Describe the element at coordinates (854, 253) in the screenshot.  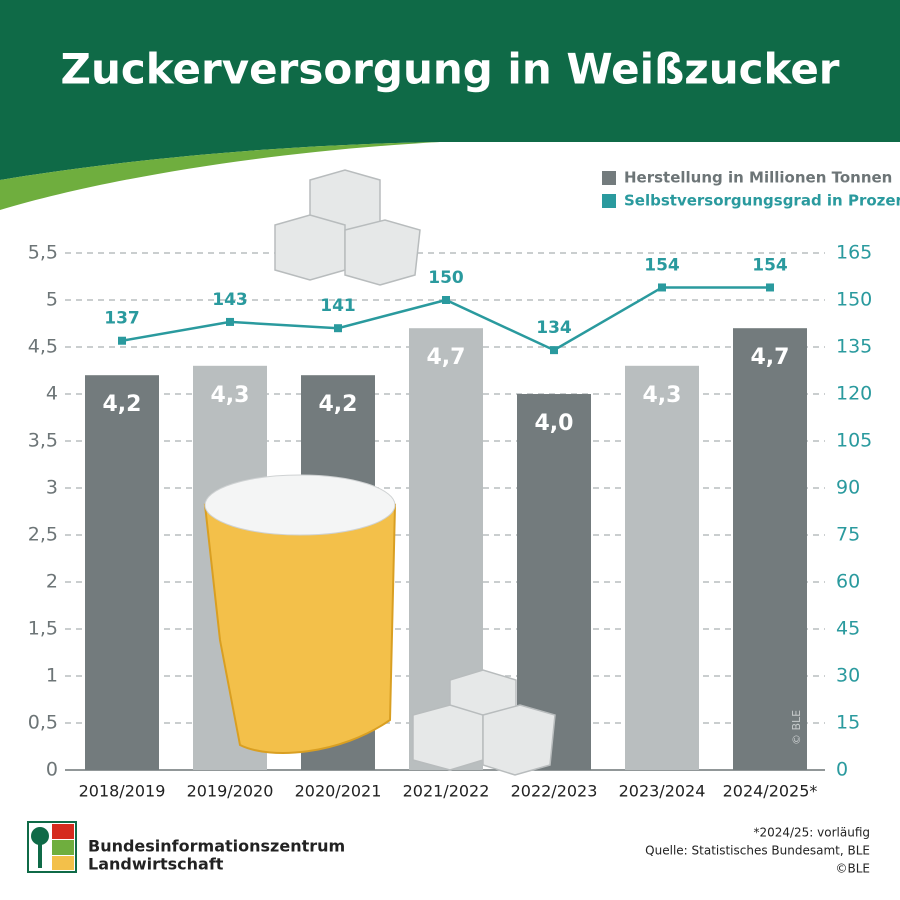
I see `y2-tick-label: 165` at that location.